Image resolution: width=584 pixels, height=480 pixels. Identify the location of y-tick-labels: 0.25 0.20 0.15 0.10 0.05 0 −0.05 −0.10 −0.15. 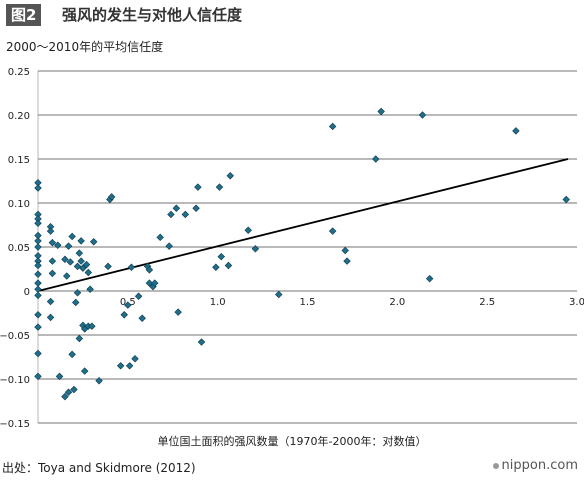
(15, 248).